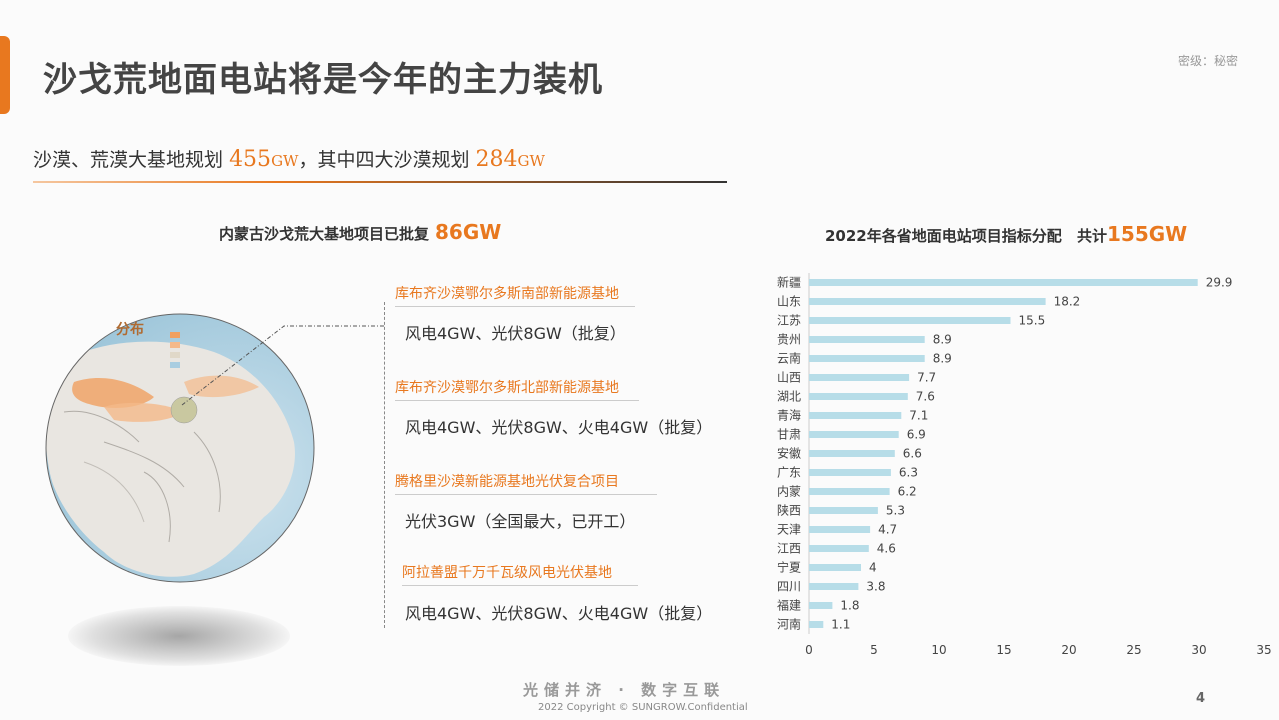 The image size is (1279, 720). Describe the element at coordinates (179, 636) in the screenshot. I see `globe-shadow` at that location.